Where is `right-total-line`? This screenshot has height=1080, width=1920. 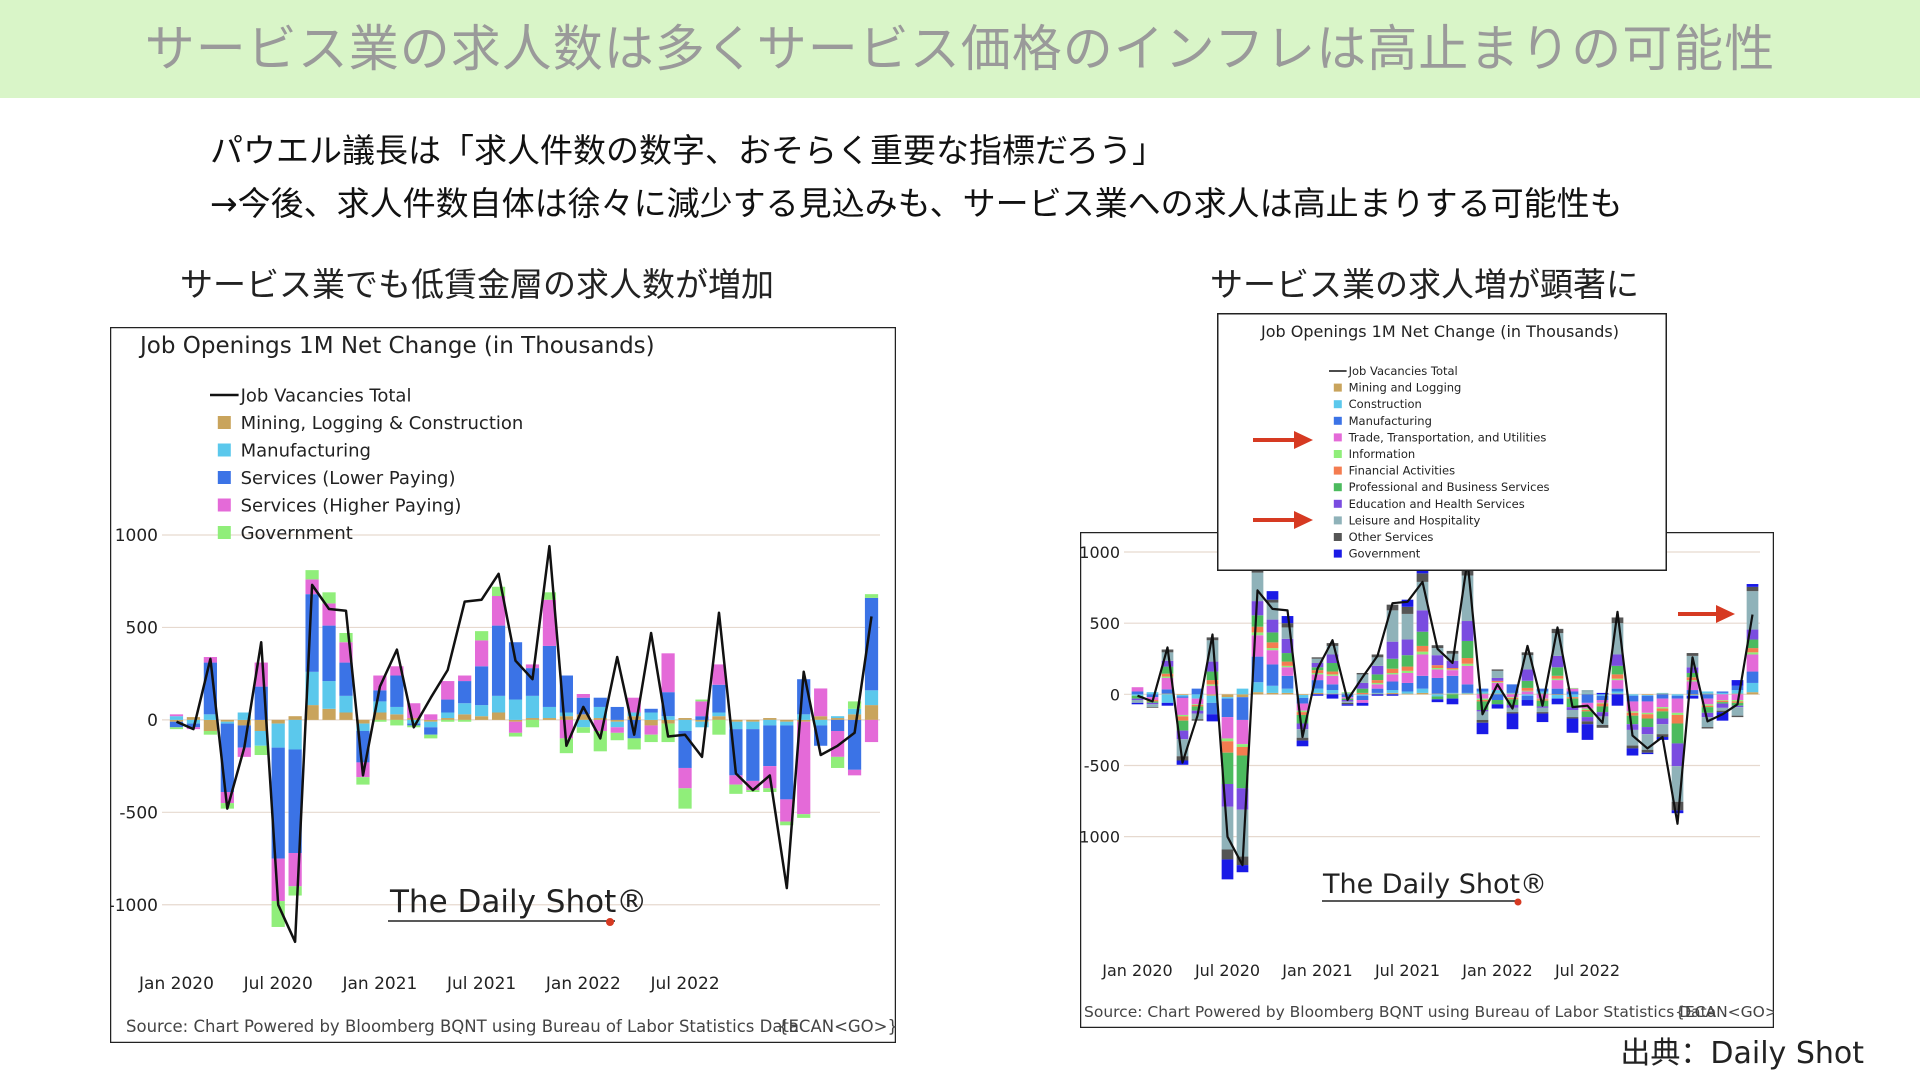
right-total-line is located at coordinates (1445, 713).